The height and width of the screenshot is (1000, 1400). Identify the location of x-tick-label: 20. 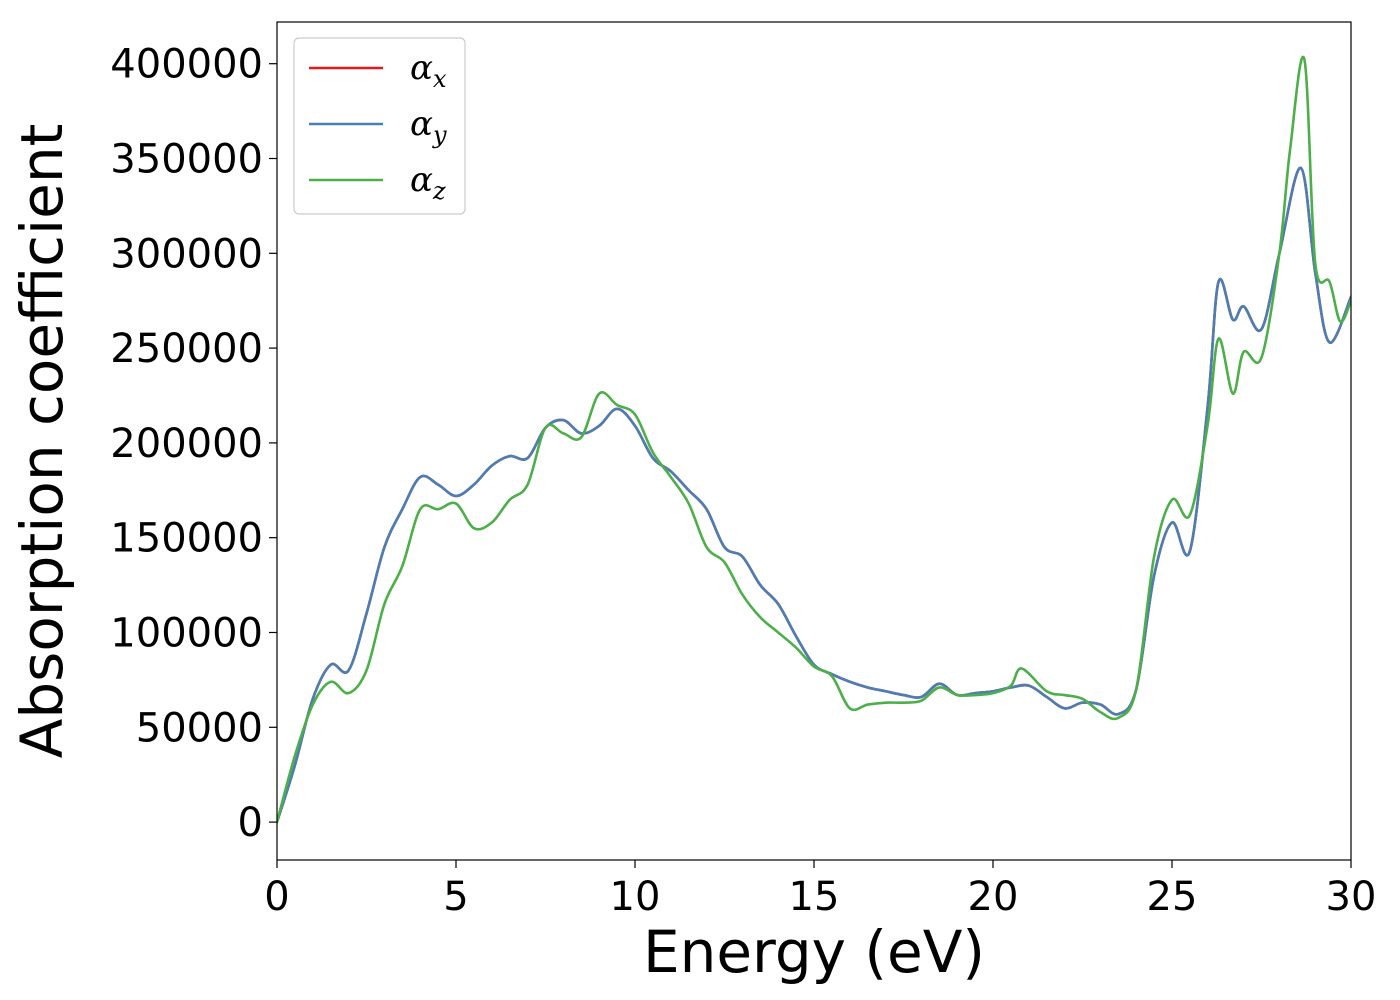
(993, 897).